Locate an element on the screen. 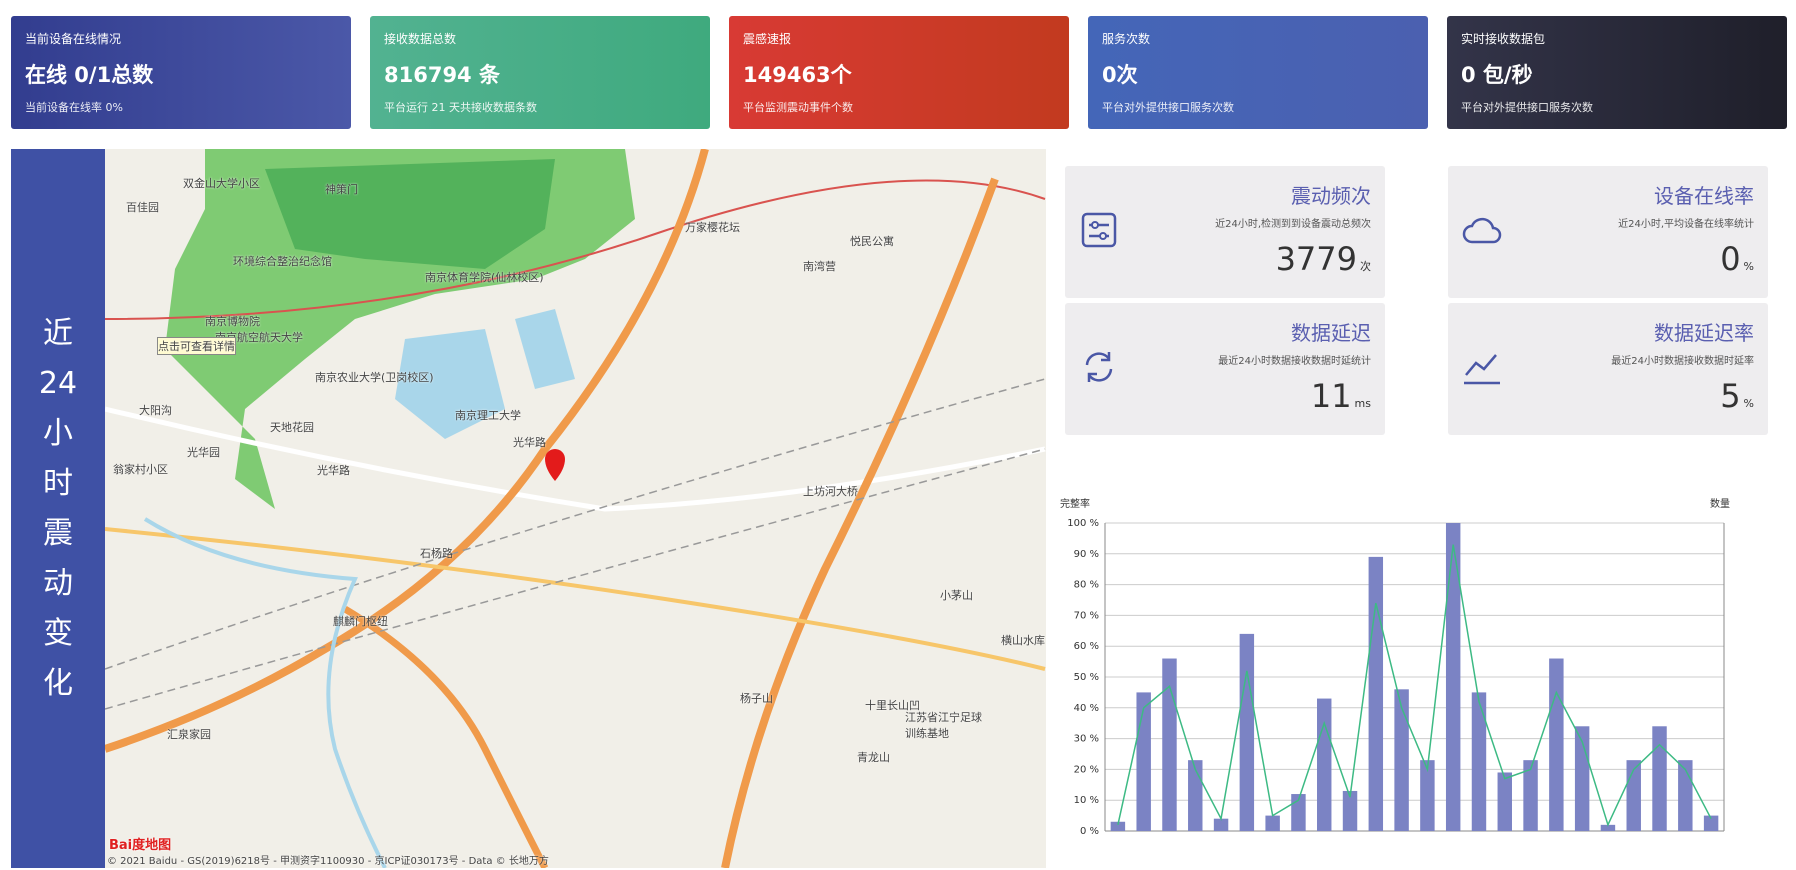  side-title: 近24小时震动变化 is located at coordinates (58, 508).